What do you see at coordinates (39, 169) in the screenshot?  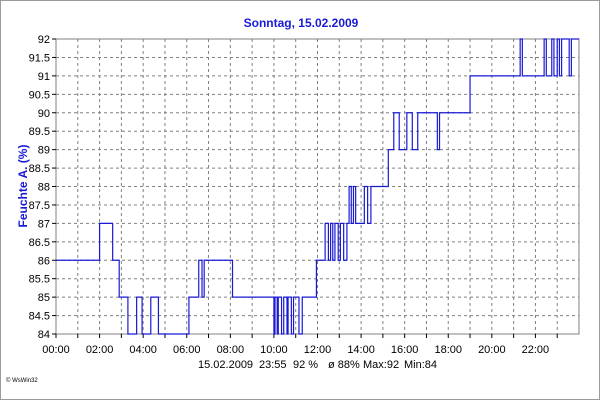 I see `y-tick-label: 88.5` at bounding box center [39, 169].